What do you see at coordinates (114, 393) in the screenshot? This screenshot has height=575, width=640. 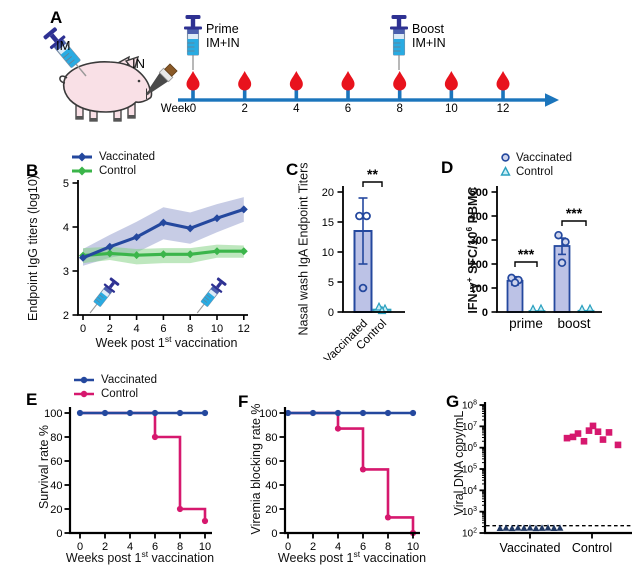 I see `legend-e-control: Control` at bounding box center [114, 393].